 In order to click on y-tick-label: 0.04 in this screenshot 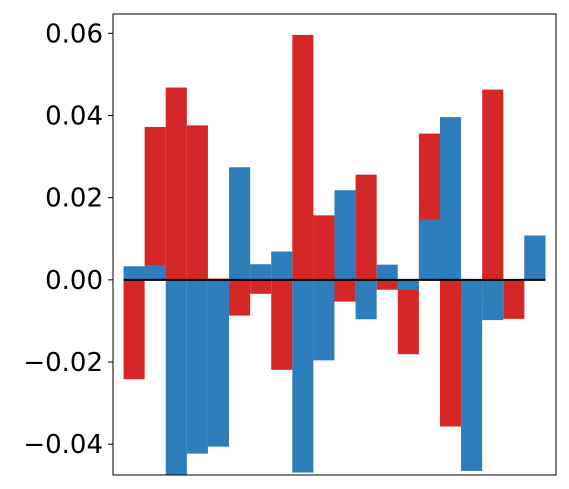, I will do `click(74, 116)`.